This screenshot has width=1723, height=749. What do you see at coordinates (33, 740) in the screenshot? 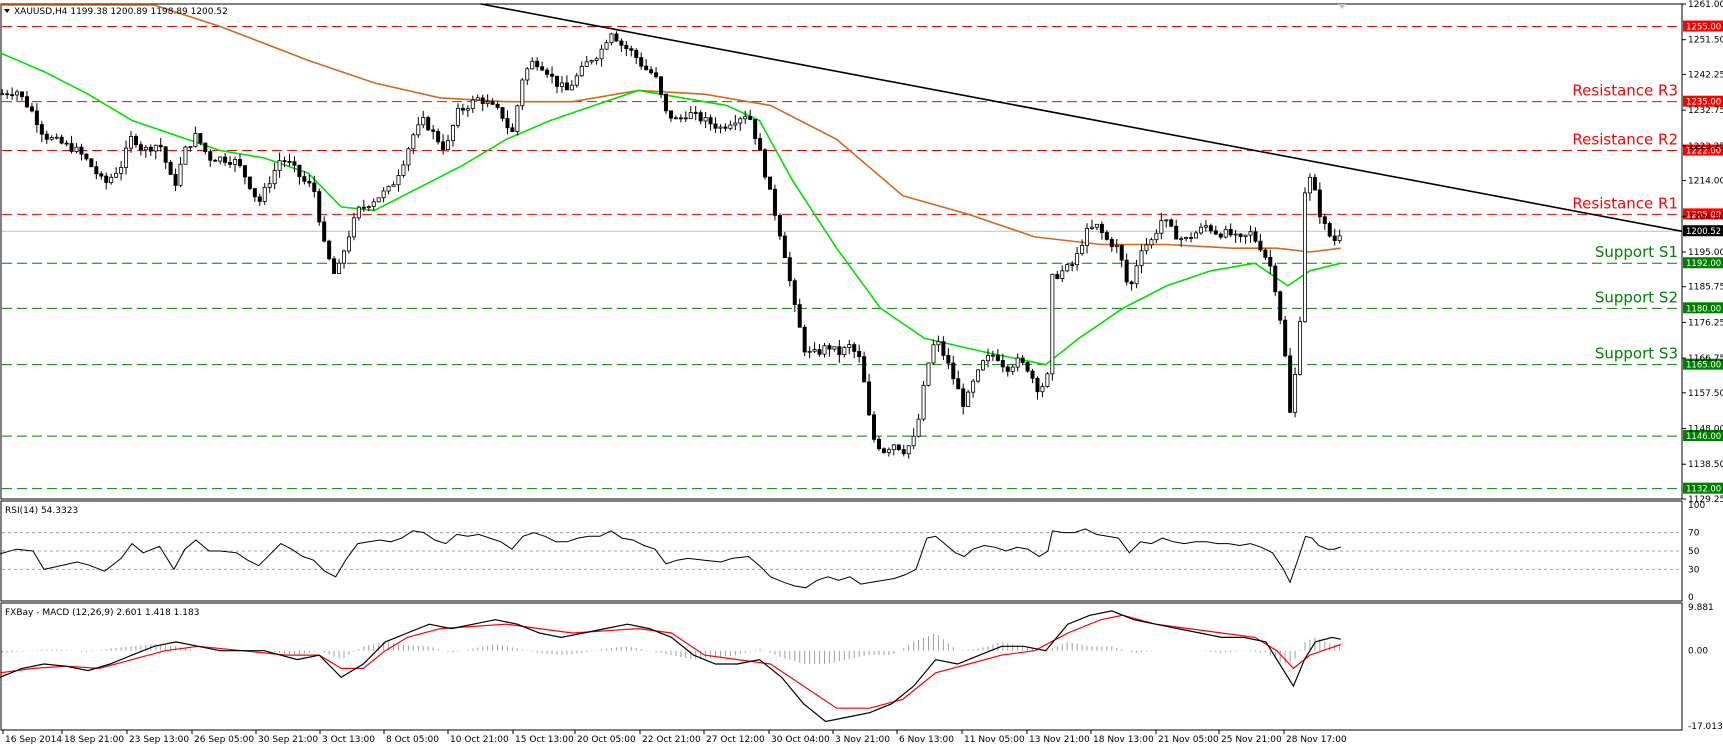
I see `time-tick-label: 16 Sep 2014` at bounding box center [33, 740].